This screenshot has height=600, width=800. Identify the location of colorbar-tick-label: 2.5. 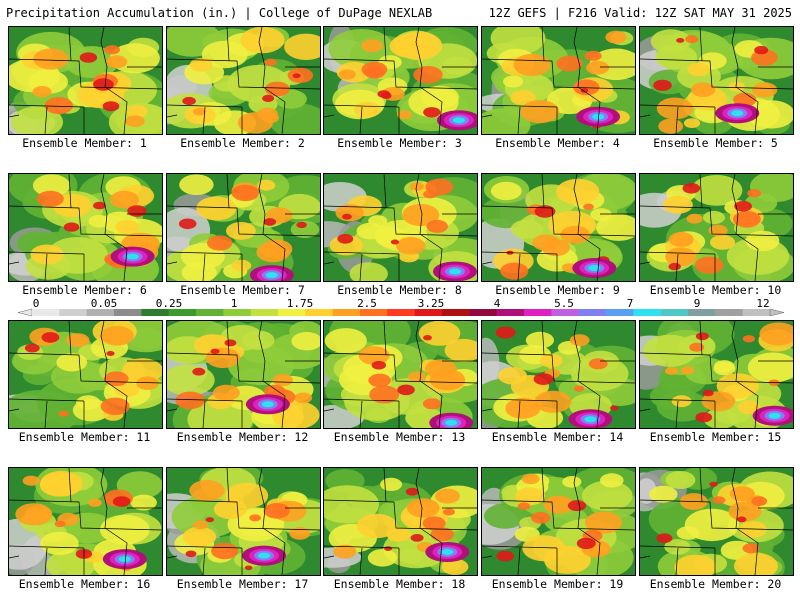
(367, 304).